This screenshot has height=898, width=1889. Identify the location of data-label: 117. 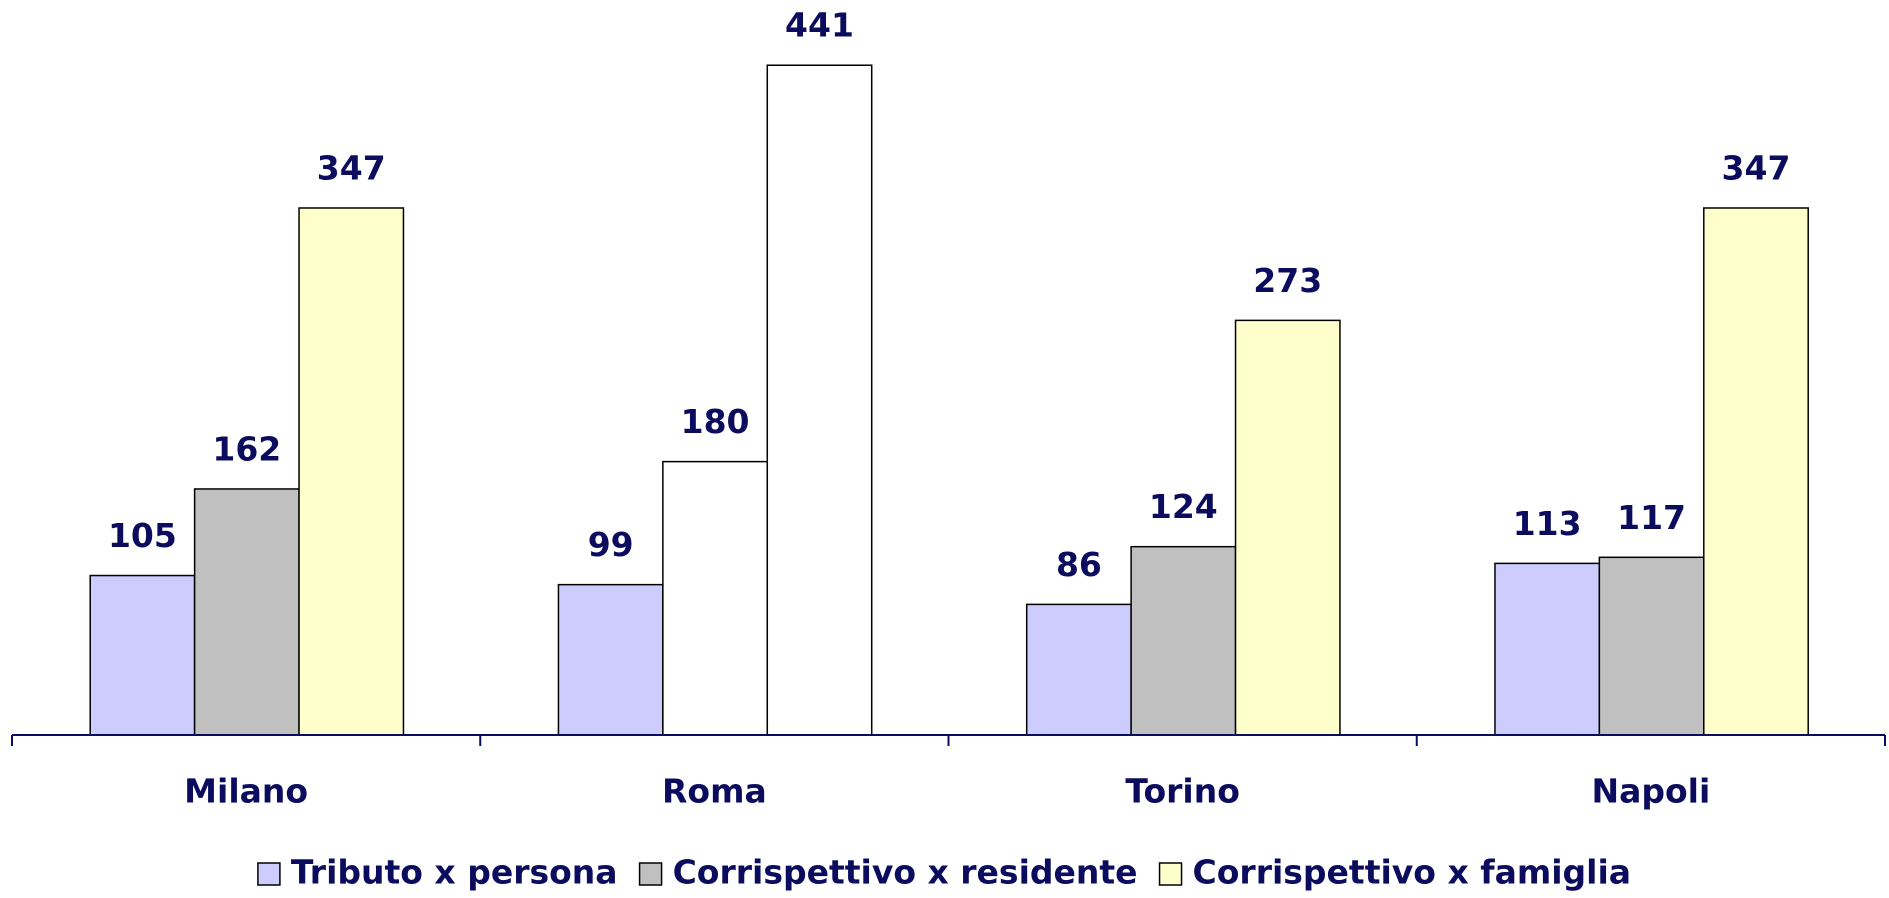
(1651, 517).